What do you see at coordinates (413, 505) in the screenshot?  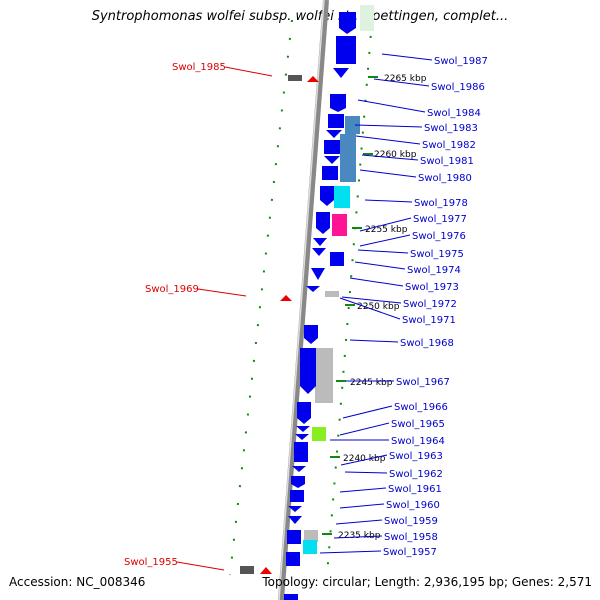 I see `gene-label: Swol_1960` at bounding box center [413, 505].